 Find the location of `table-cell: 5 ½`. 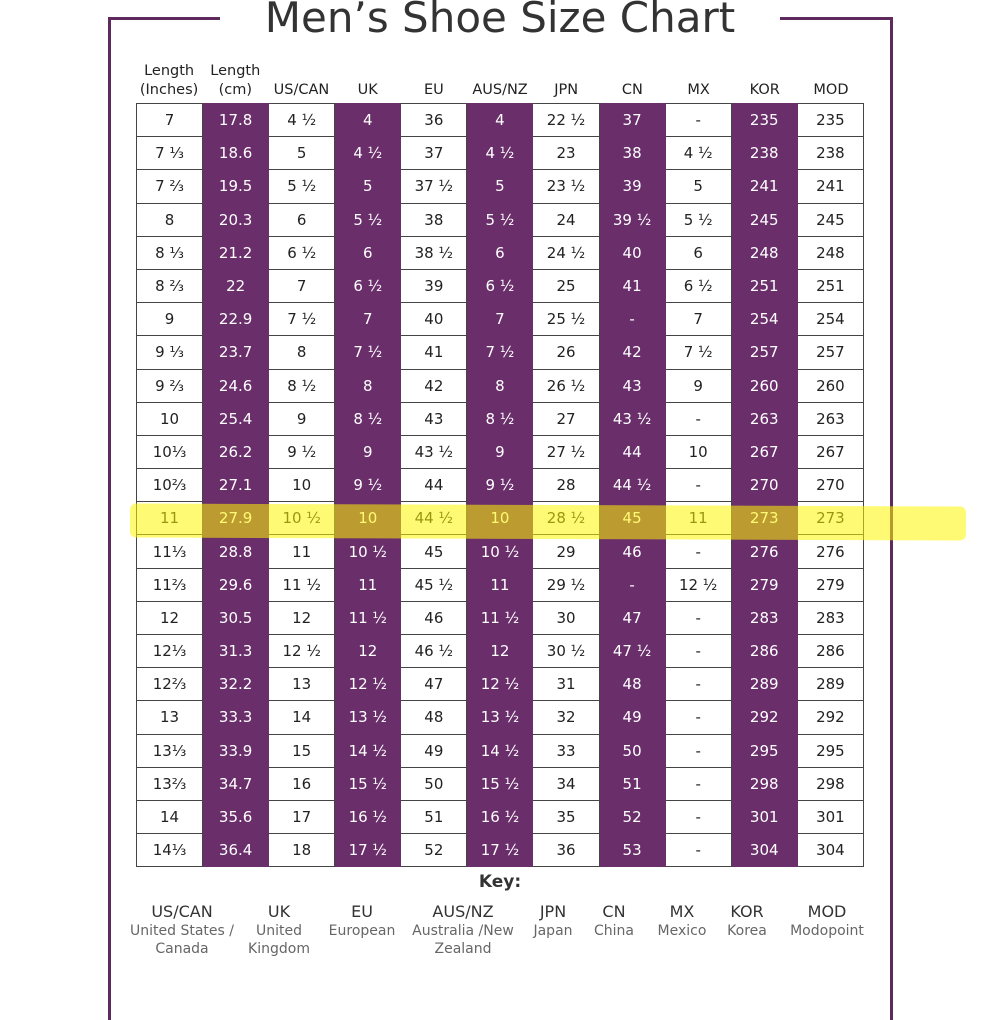

table-cell: 5 ½ is located at coordinates (368, 219).